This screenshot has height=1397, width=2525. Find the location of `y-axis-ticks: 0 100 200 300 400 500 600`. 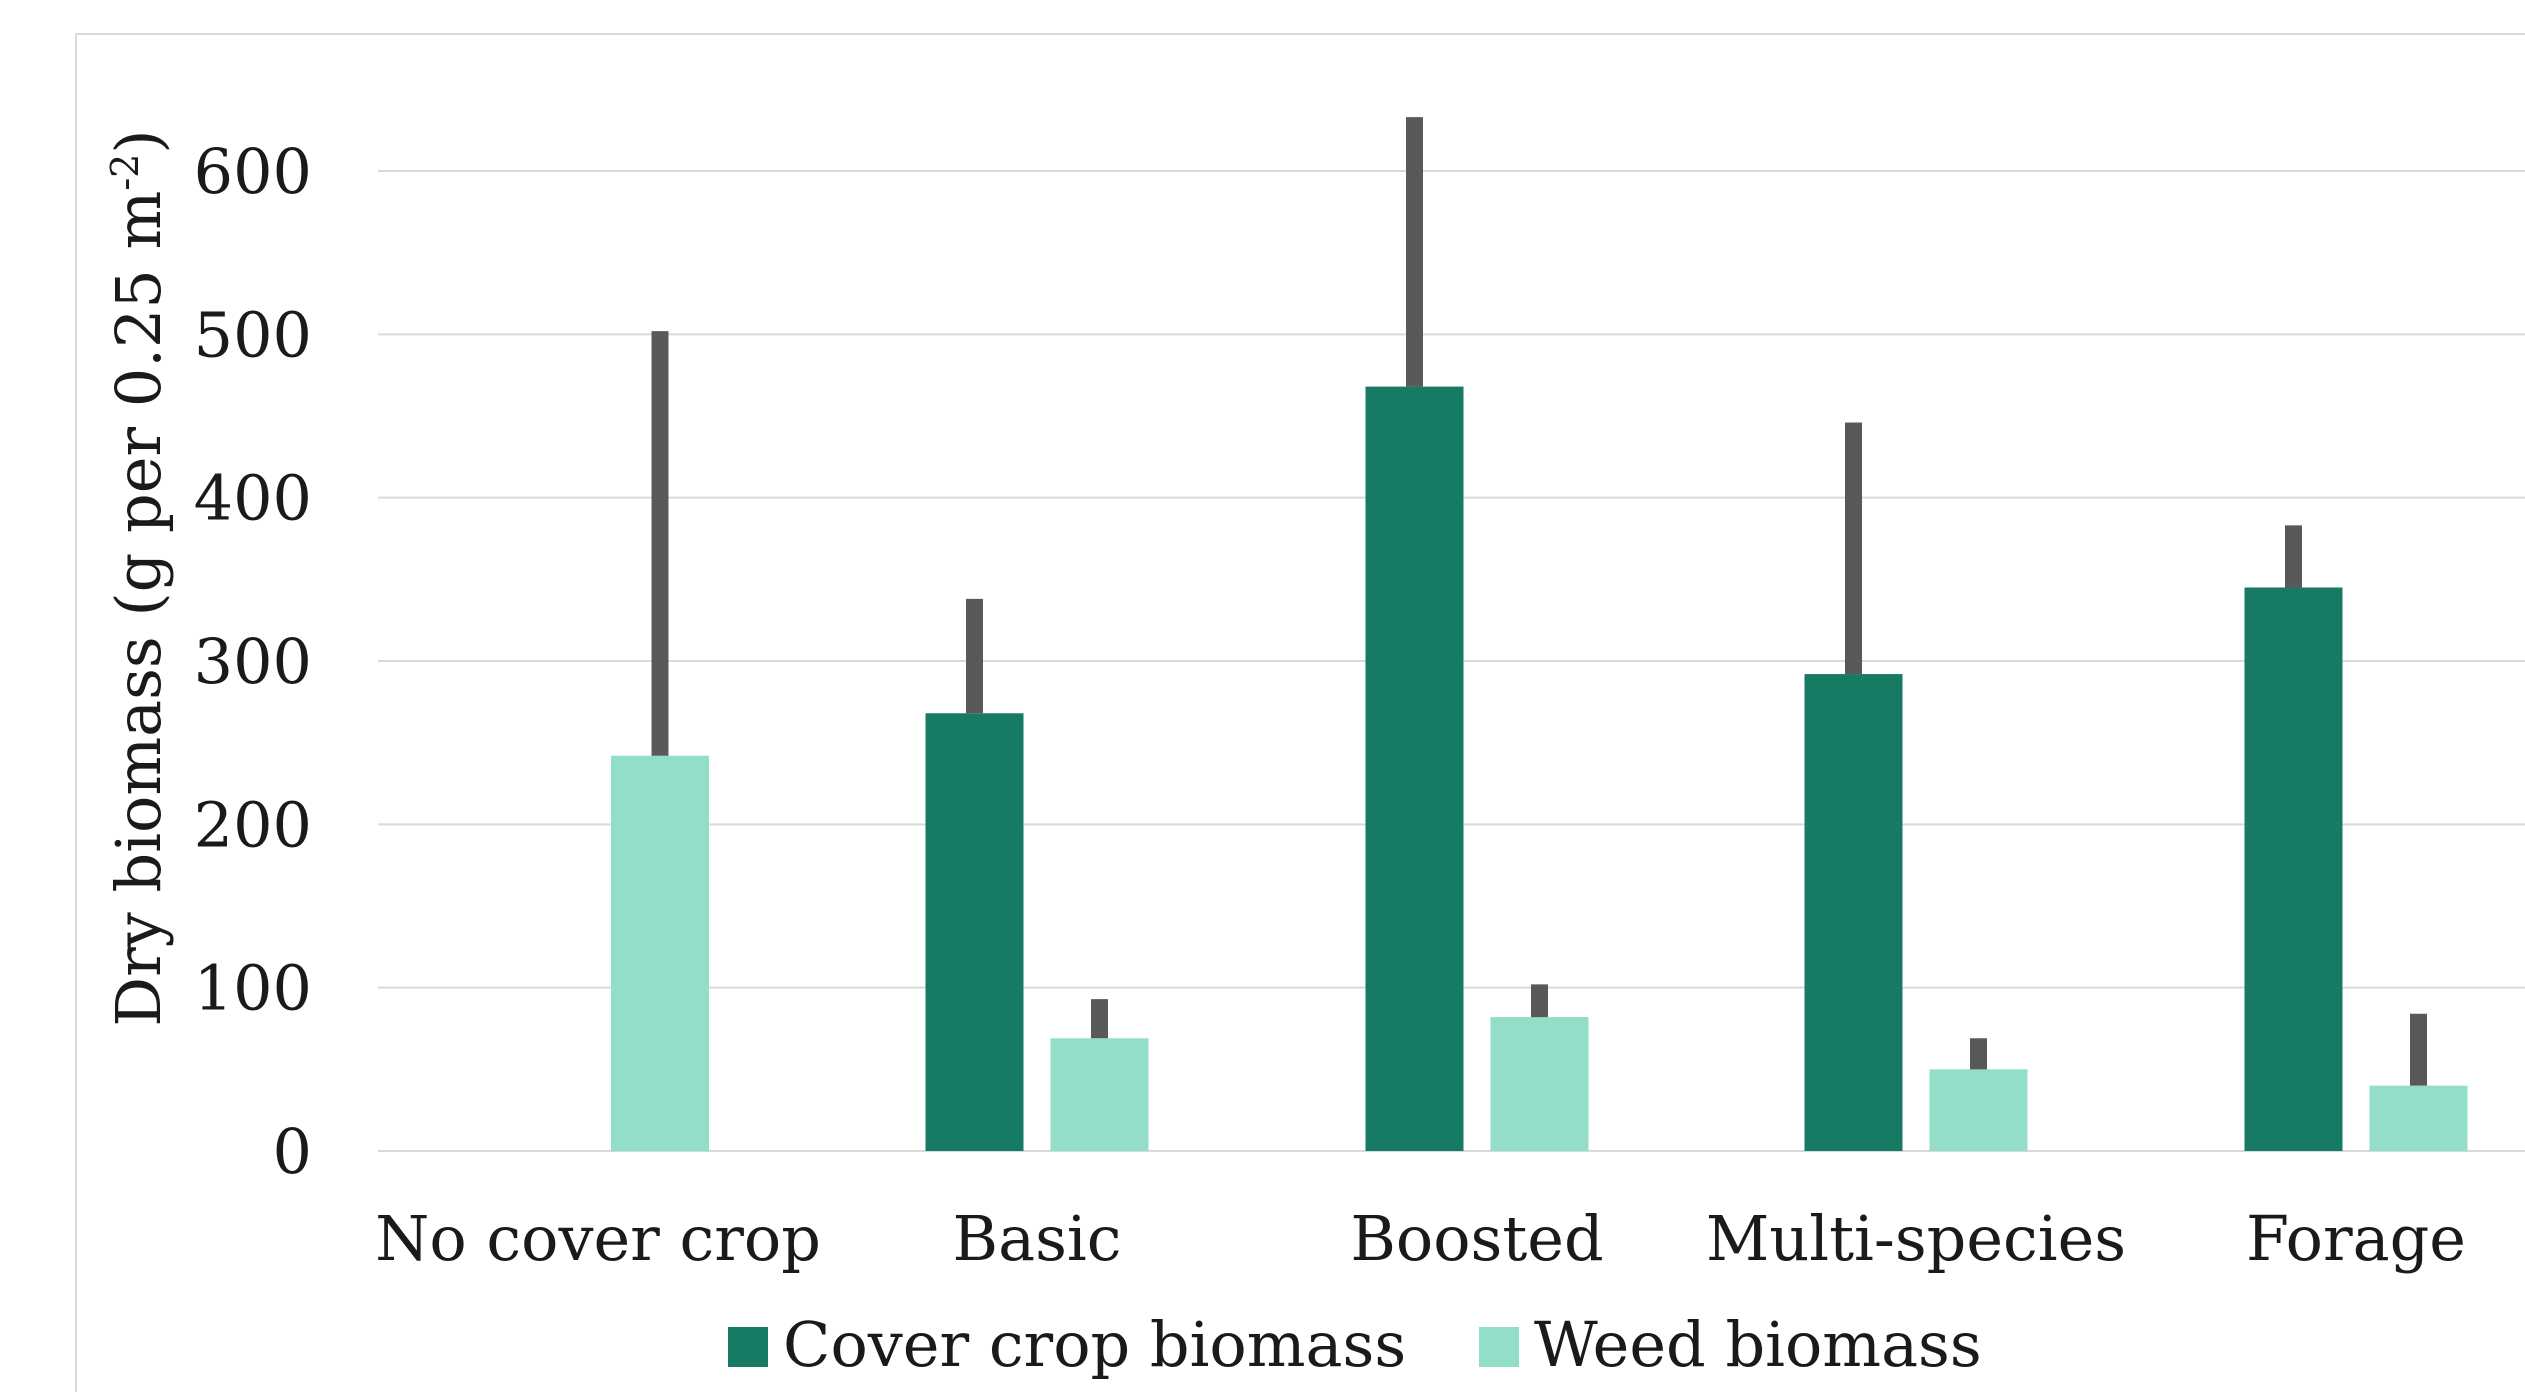

y-axis-ticks: 0 100 200 300 400 500 600 is located at coordinates (253, 661).